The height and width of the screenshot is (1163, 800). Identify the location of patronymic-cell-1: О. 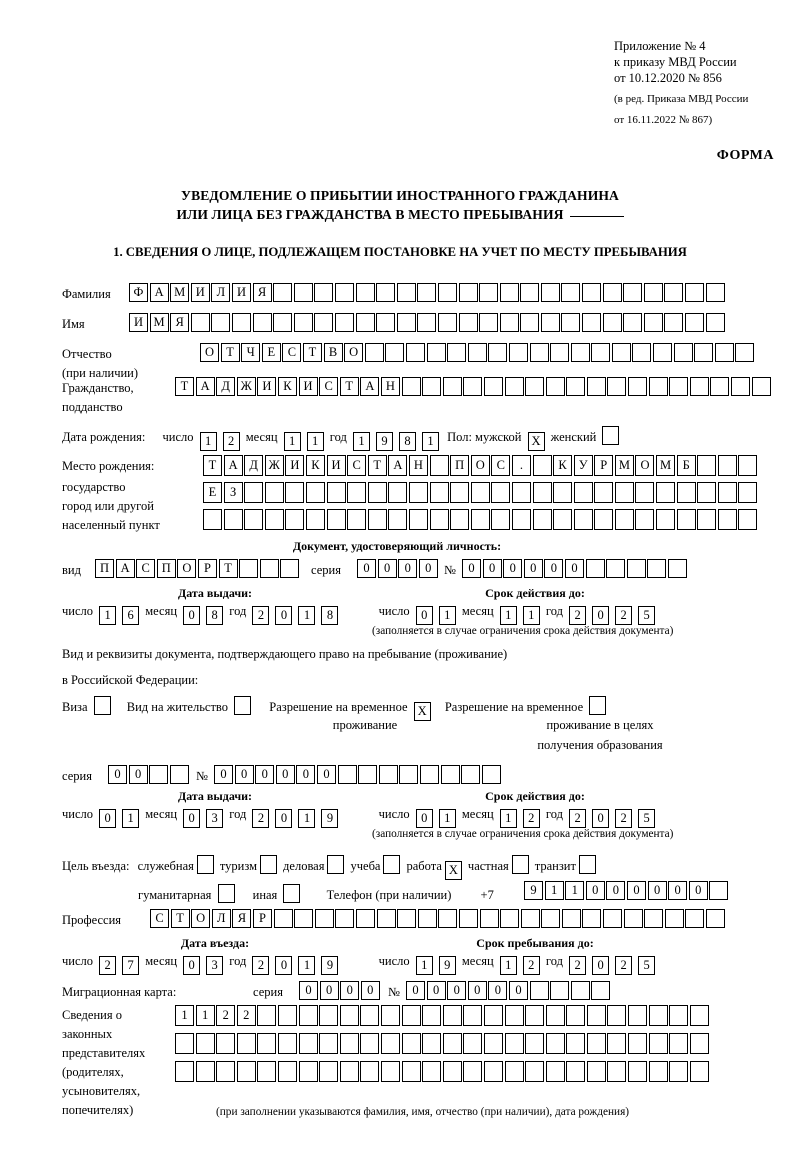
(209, 352).